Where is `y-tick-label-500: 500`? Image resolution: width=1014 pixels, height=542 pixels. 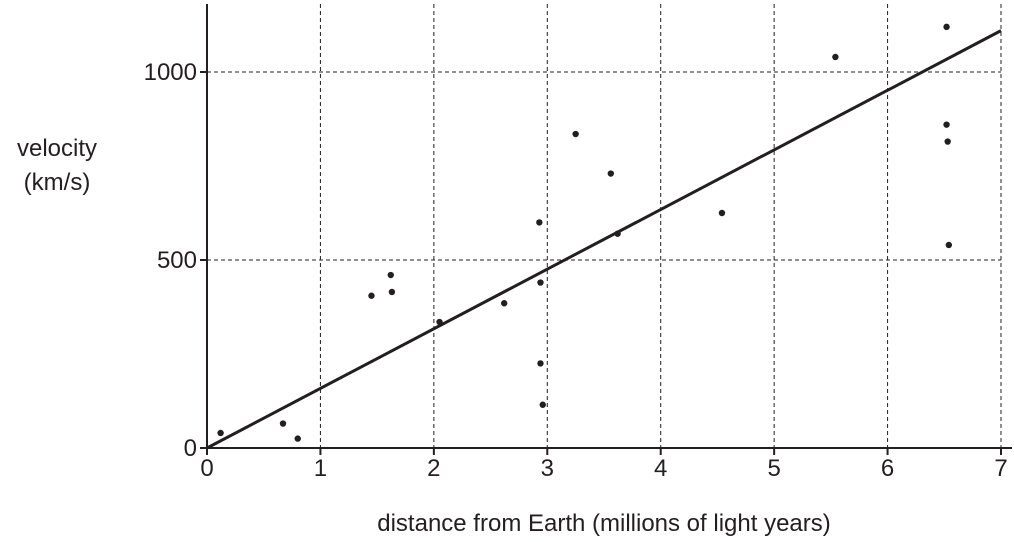 y-tick-label-500: 500 is located at coordinates (177, 260).